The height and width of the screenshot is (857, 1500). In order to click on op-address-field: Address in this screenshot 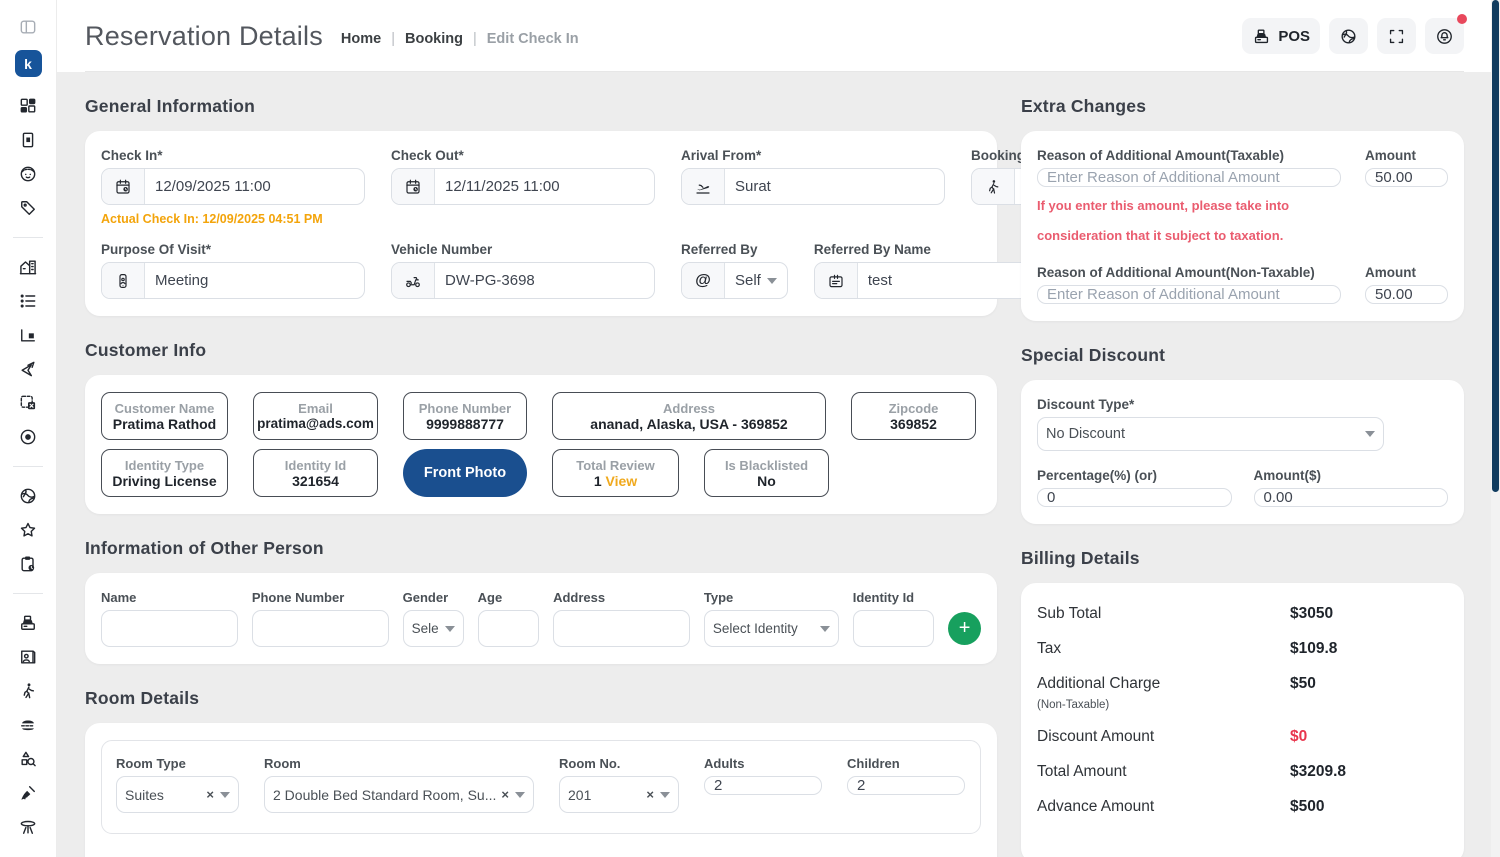, I will do `click(621, 618)`.